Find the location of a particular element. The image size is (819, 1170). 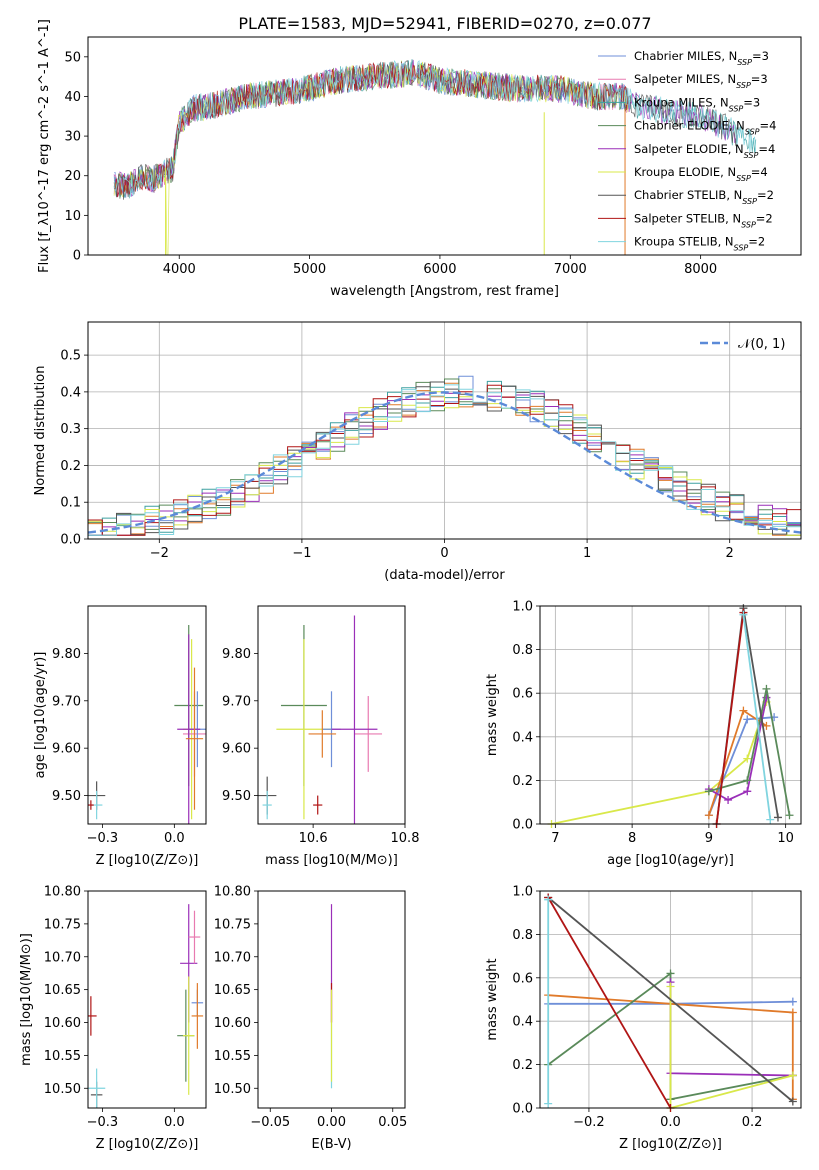

x-tick-label: 7000 is located at coordinates (570, 269).